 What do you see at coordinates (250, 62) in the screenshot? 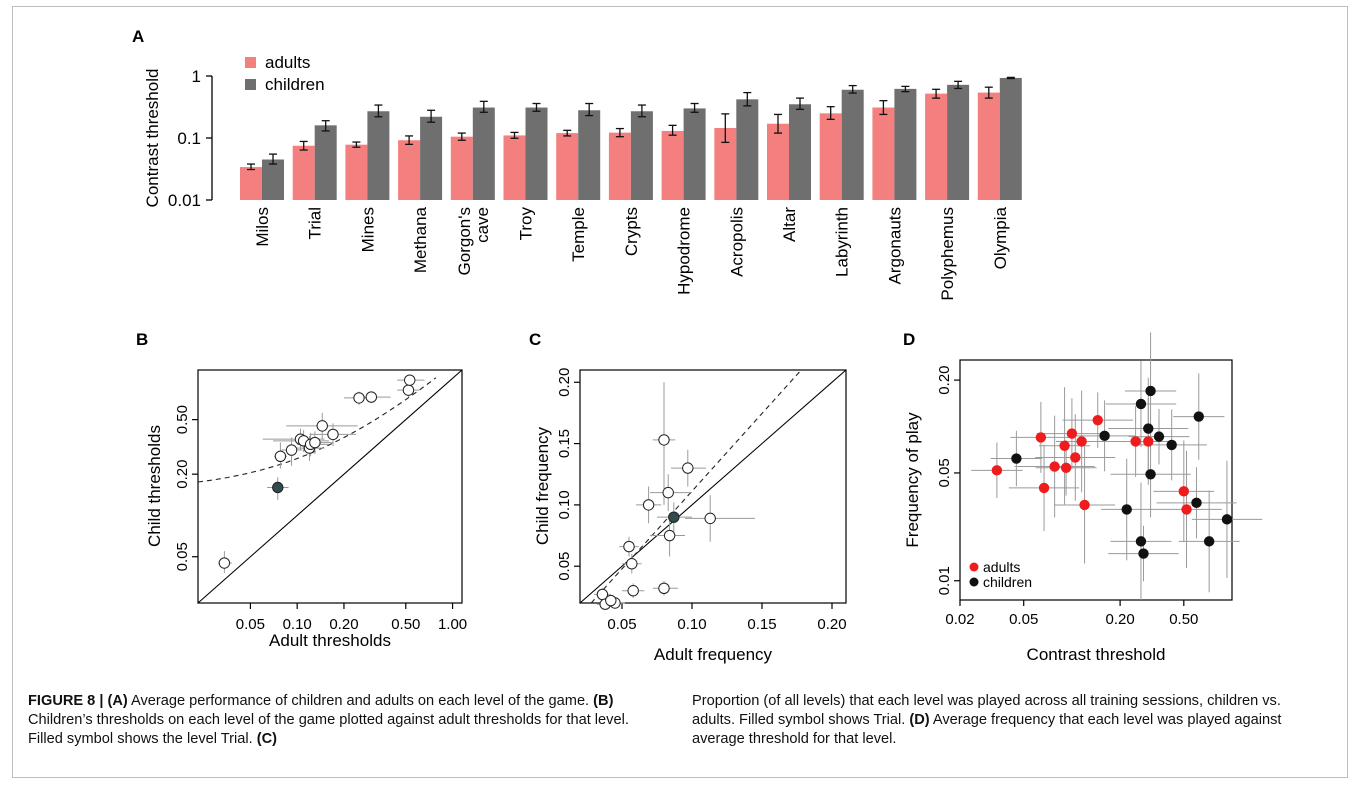
I see `legend-swatch-adults` at bounding box center [250, 62].